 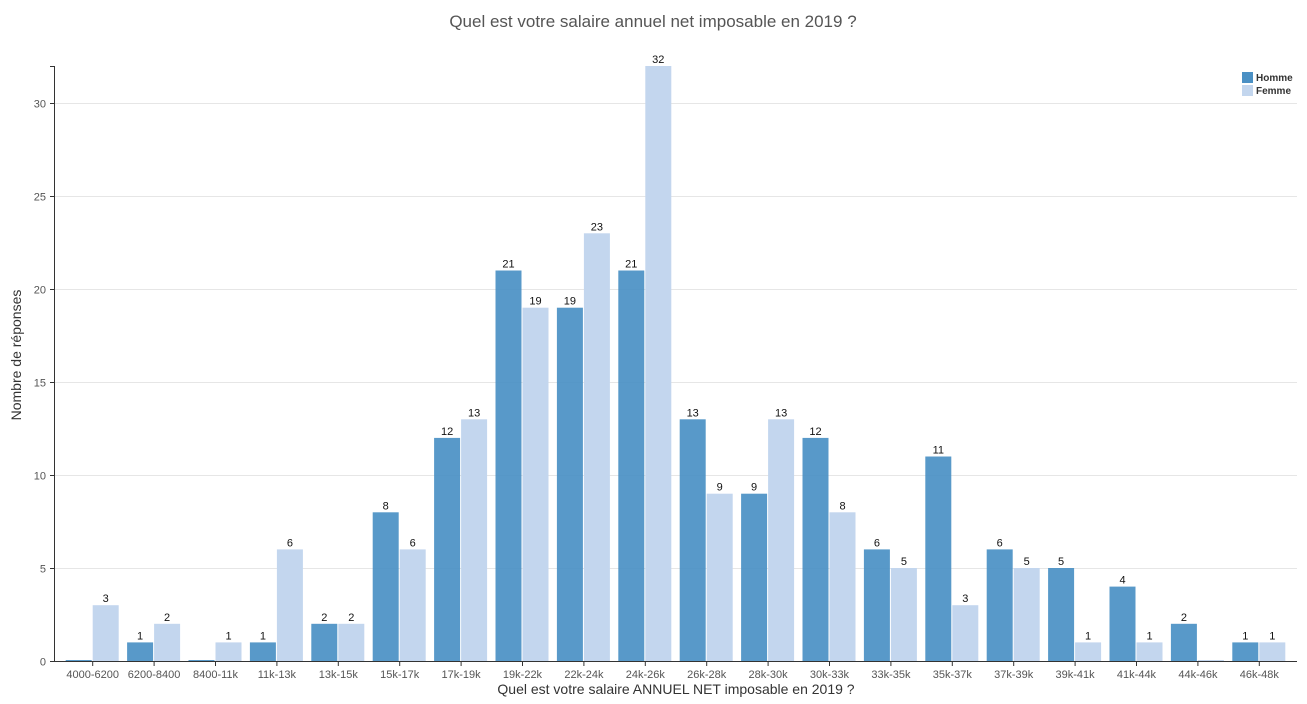 What do you see at coordinates (1247, 77) in the screenshot?
I see `legend-swatch-homme` at bounding box center [1247, 77].